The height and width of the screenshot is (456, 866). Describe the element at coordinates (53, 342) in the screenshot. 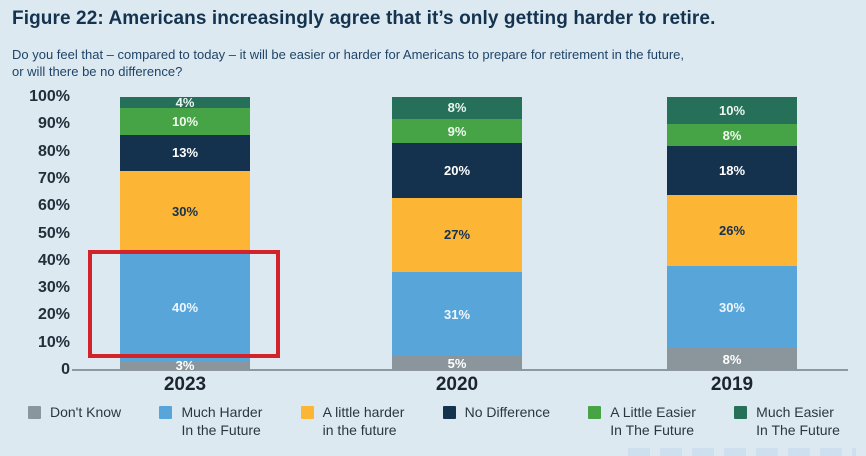

I see `y-axis-tick-label: 10%` at that location.